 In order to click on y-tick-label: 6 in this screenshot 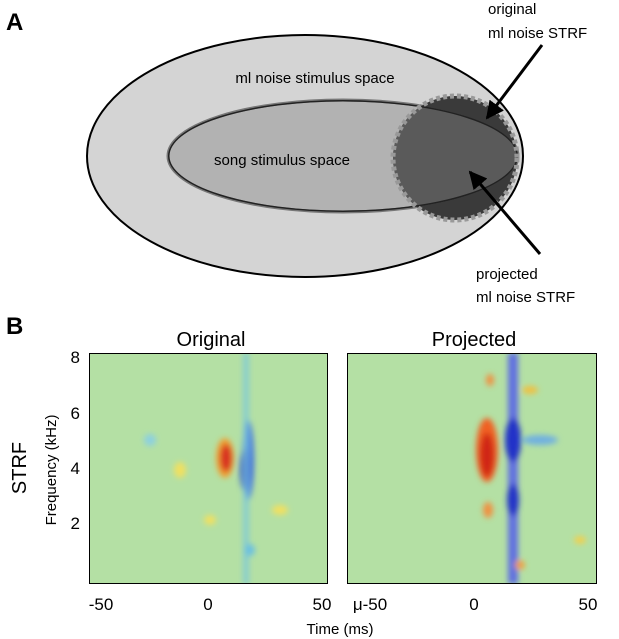, I will do `click(75, 413)`.